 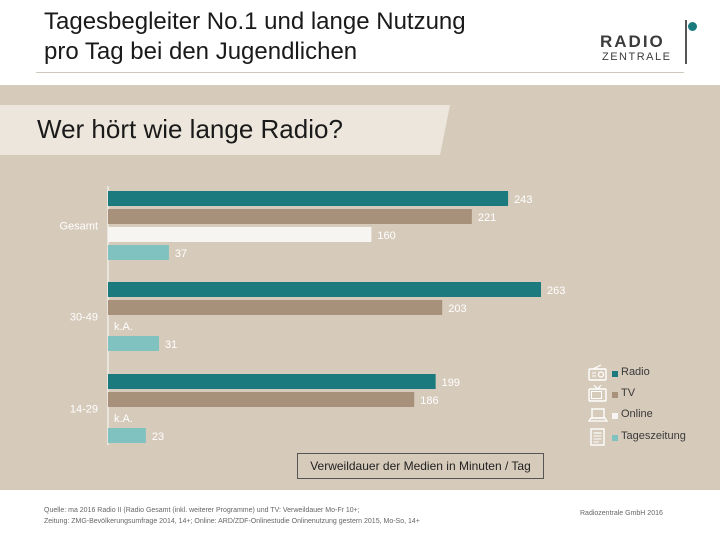 What do you see at coordinates (171, 345) in the screenshot?
I see `data-label-tageszeitung-30-49: 31` at bounding box center [171, 345].